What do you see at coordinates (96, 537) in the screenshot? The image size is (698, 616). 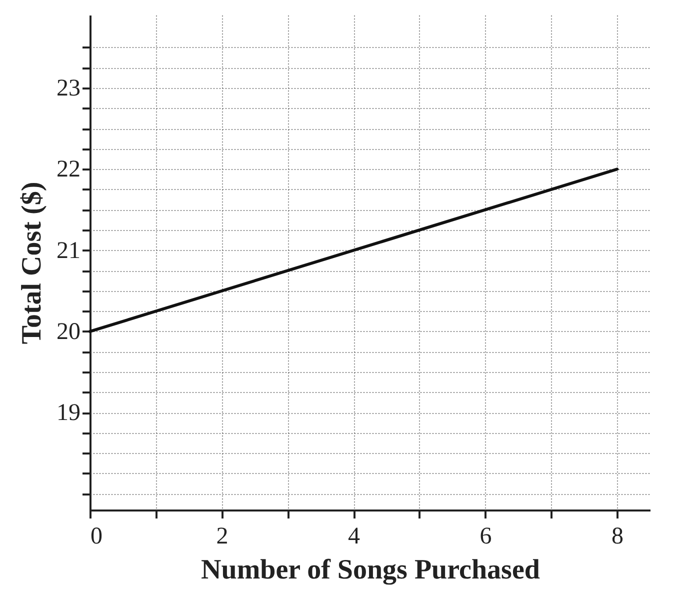 I see `x-tick-label: 0` at bounding box center [96, 537].